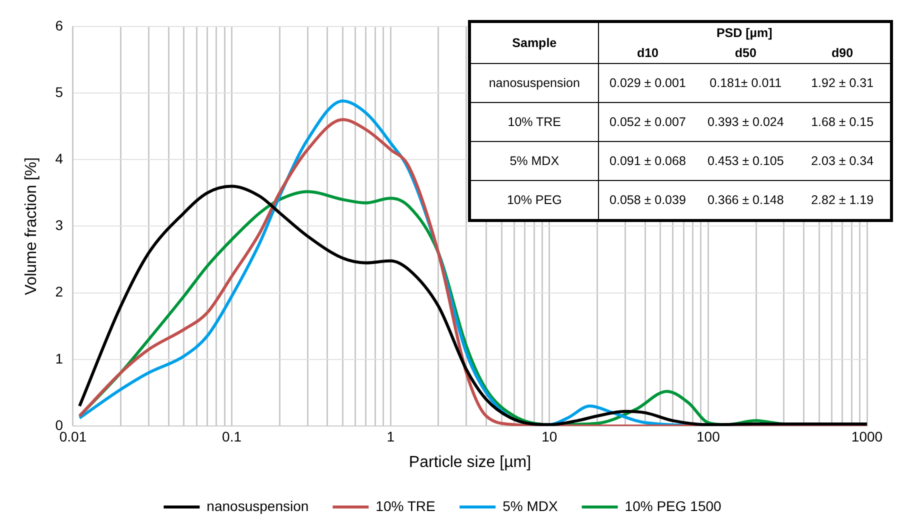  Describe the element at coordinates (59, 158) in the screenshot. I see `y-tick-label: 4` at that location.